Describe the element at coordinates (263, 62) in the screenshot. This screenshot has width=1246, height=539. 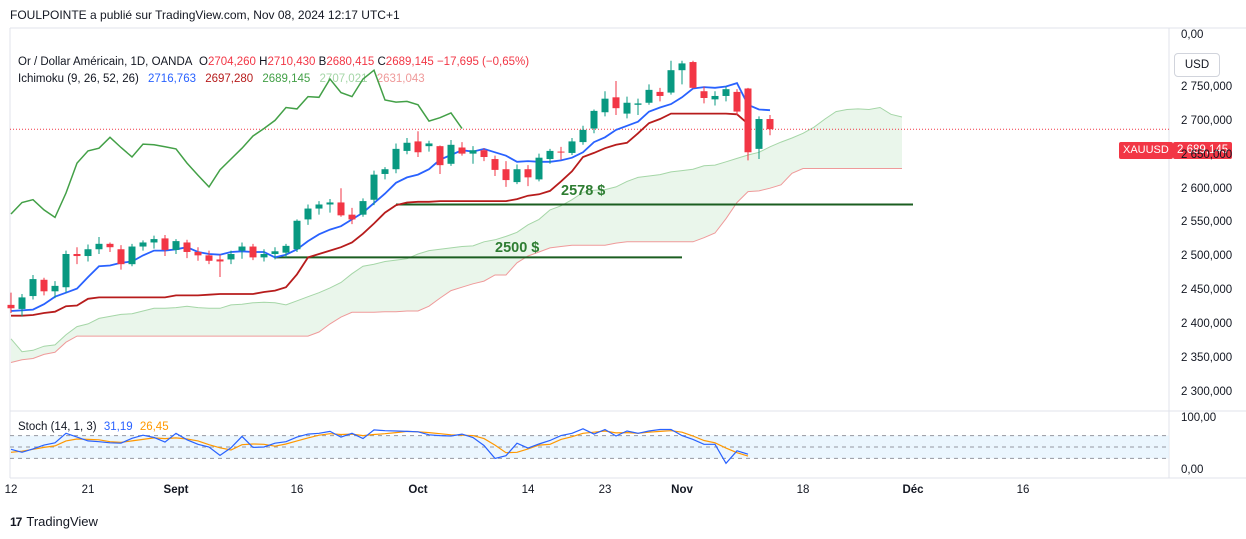
I see `high-label: H` at that location.